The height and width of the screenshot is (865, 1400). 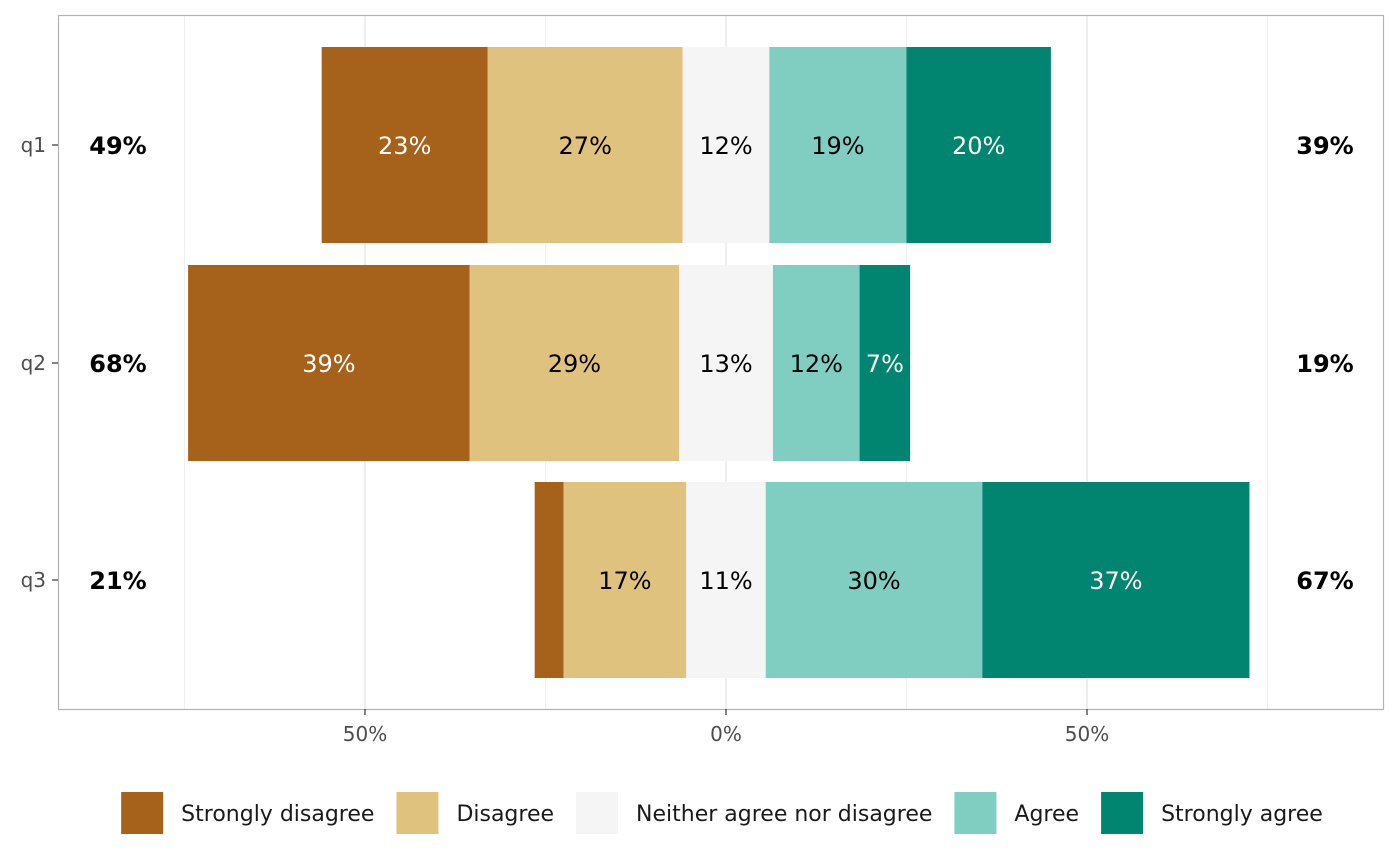 I want to click on x-tick-label: 0%, so click(x=726, y=734).